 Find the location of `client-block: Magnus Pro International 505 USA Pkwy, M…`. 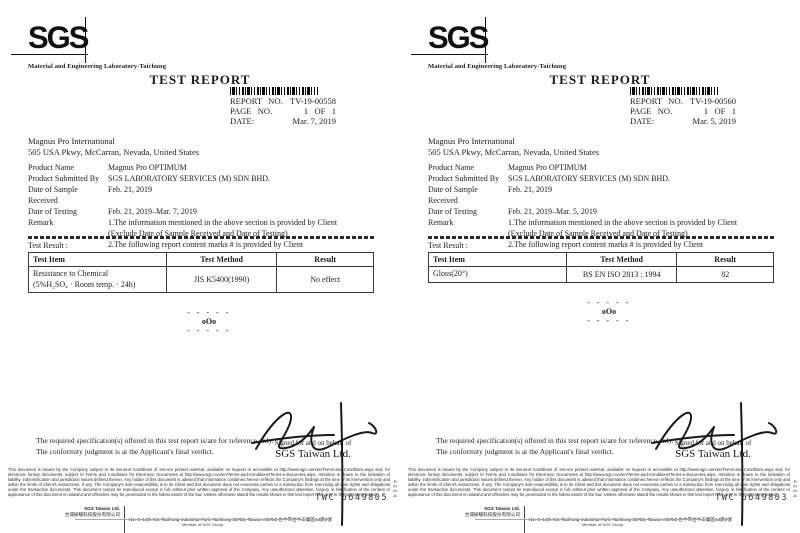

client-block: Magnus Pro International 505 USA Pkwy, M… is located at coordinates (113, 147).